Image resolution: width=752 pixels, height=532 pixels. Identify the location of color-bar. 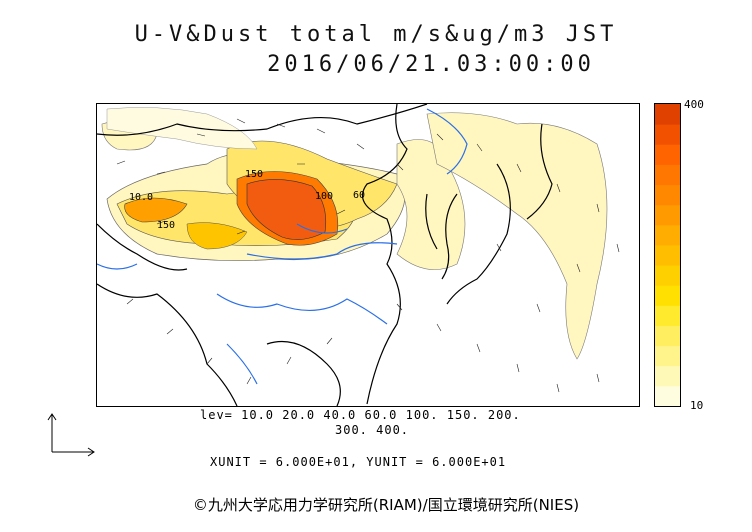
(667, 255).